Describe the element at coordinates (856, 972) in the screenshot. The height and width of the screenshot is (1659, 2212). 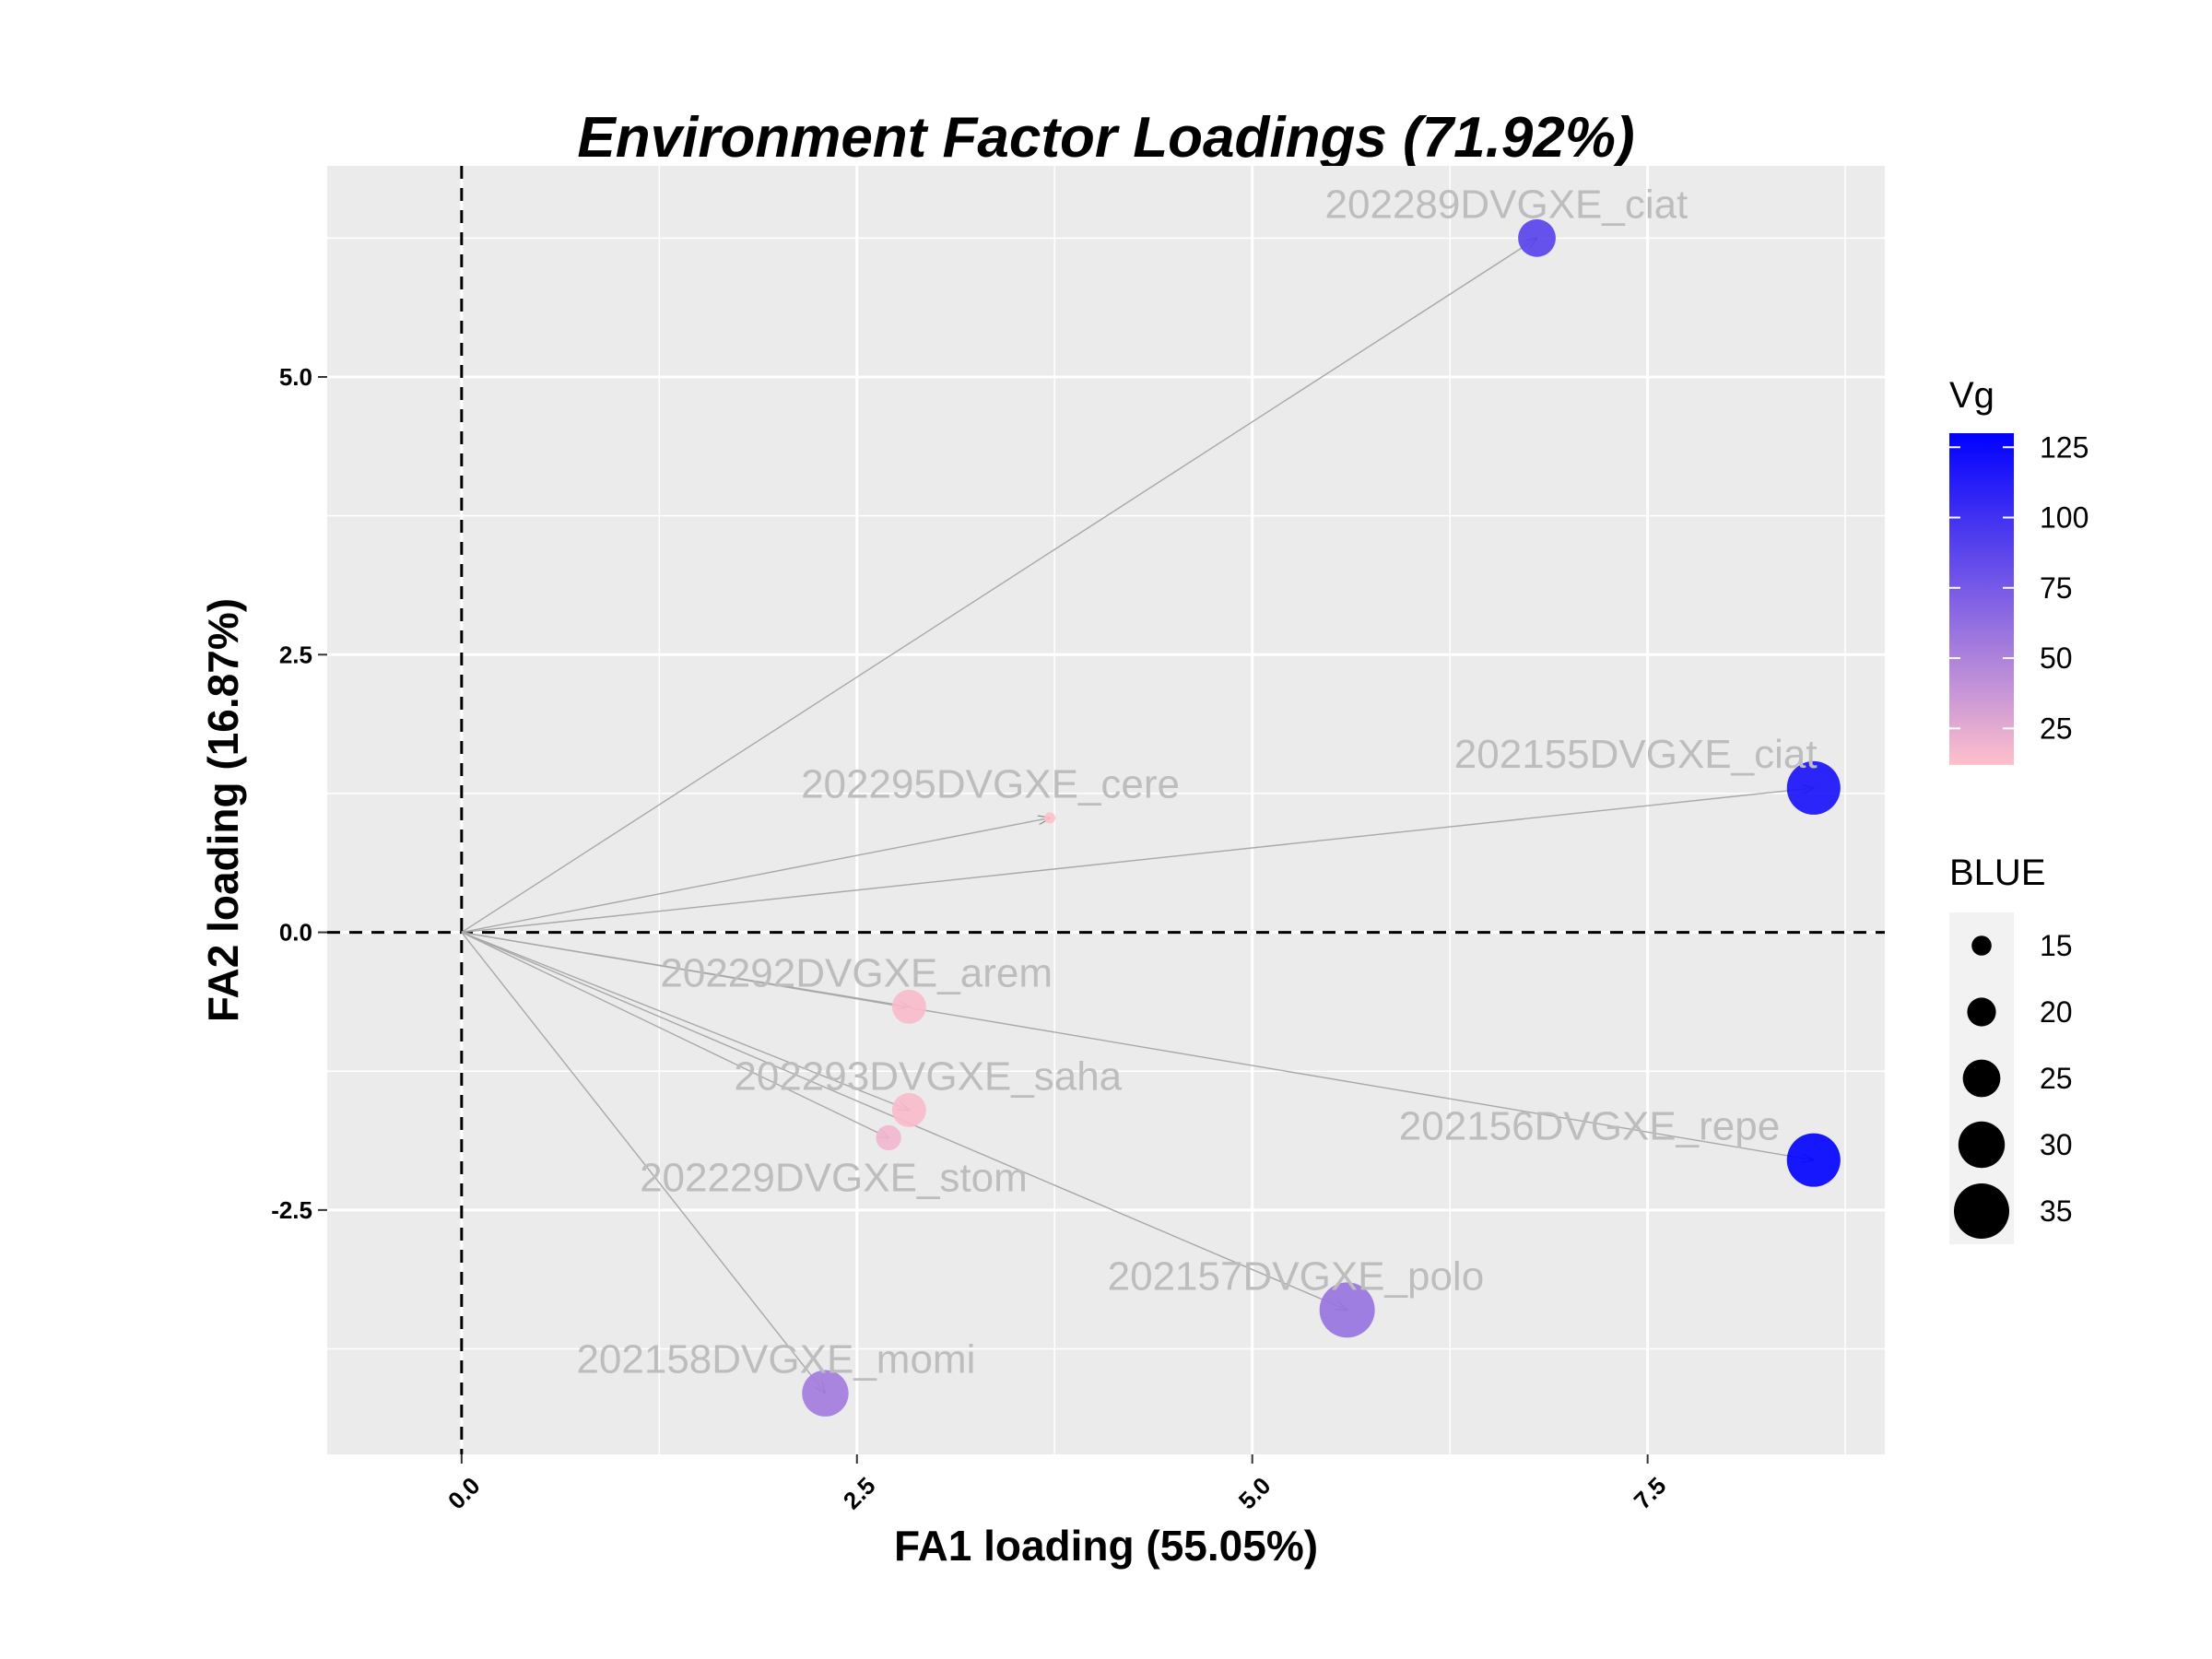
I see `point-label: 202292DVGXE_arem` at that location.